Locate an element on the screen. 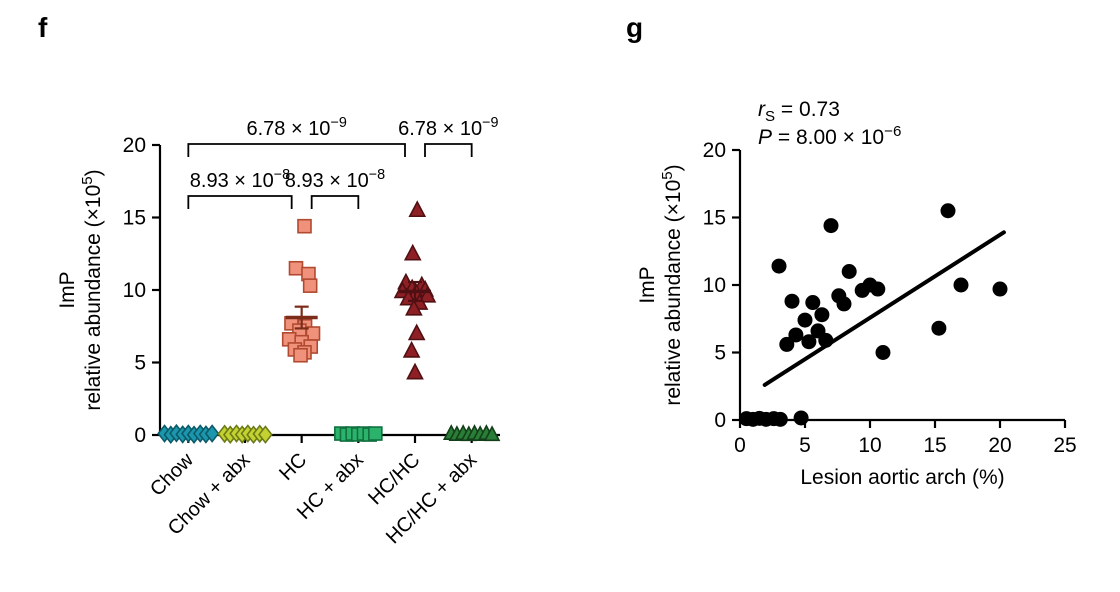 This screenshot has height=592, width=1120. x-tick-label: 5 is located at coordinates (805, 445).